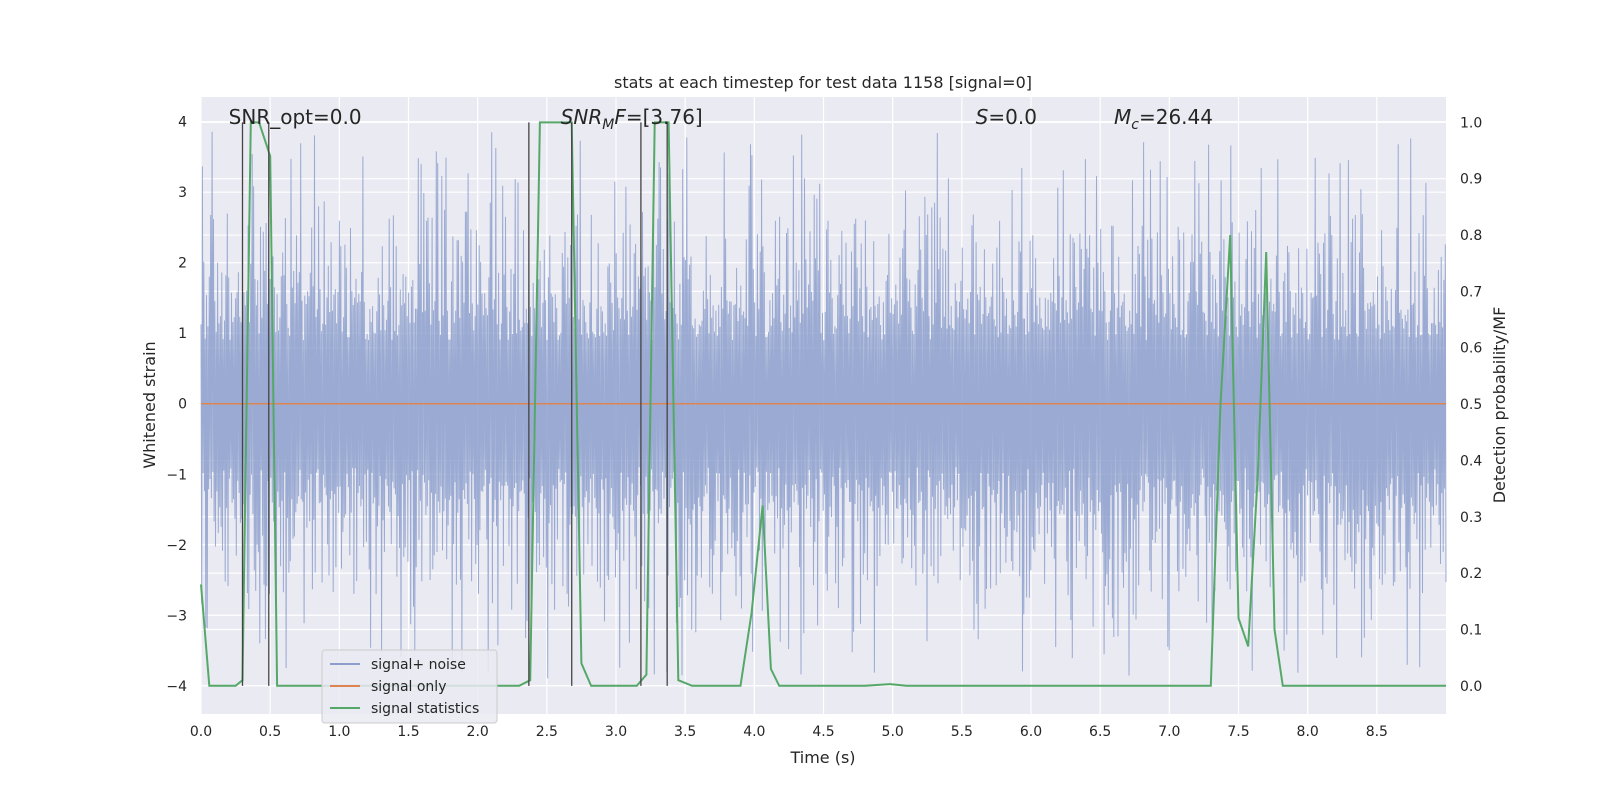 Image resolution: width=1600 pixels, height=800 pixels. Describe the element at coordinates (176, 475) in the screenshot. I see `y-tick-label: −1` at that location.